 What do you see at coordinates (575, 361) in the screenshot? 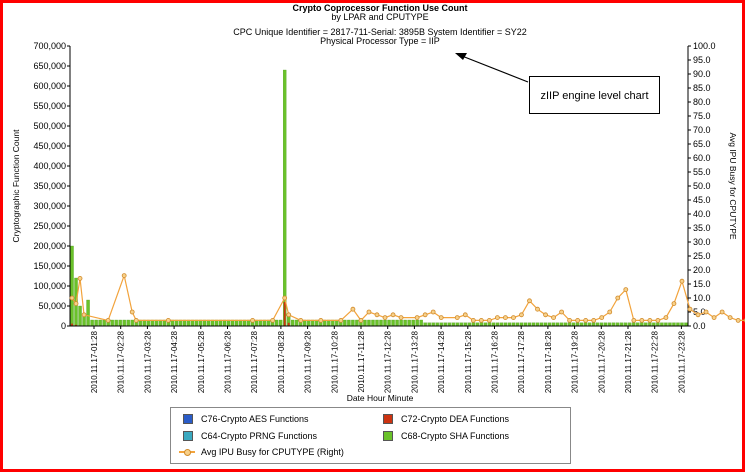
I see `x-tick-label: 2010.11.17-19:28` at bounding box center [575, 361].